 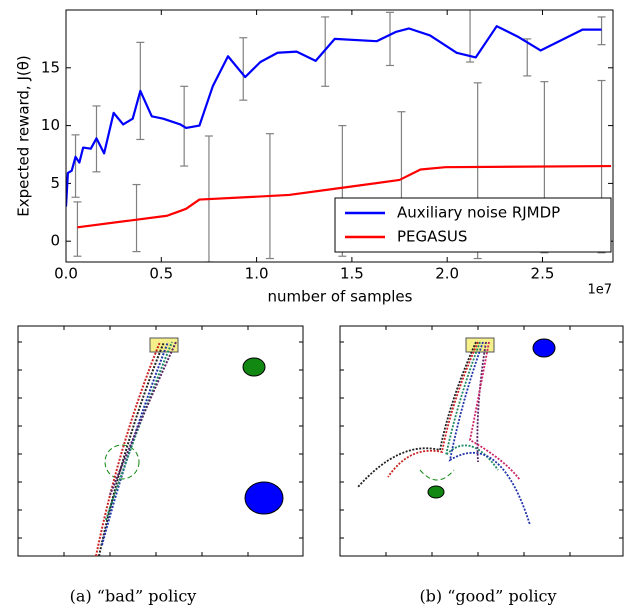 I want to click on y-tick-label: 10, so click(x=50, y=125).